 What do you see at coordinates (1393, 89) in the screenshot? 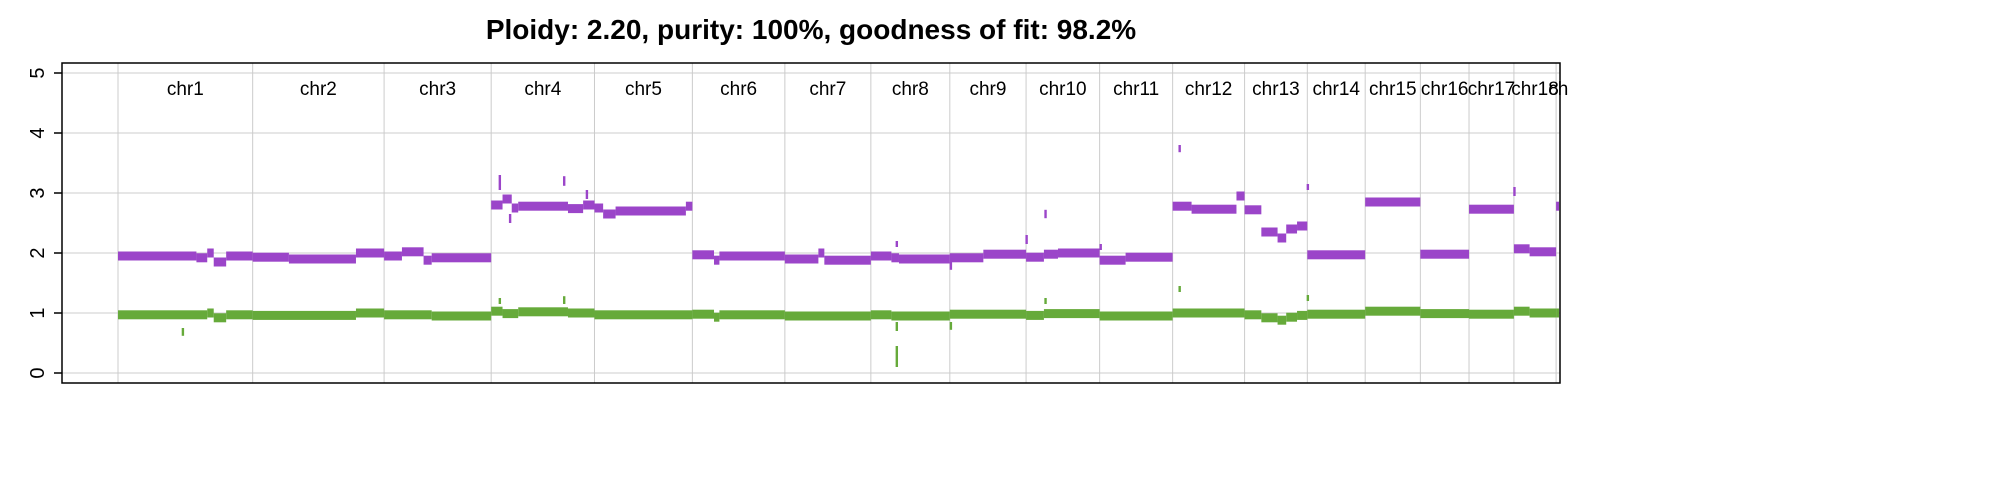
I see `chromosome-label: chr15` at bounding box center [1393, 89].